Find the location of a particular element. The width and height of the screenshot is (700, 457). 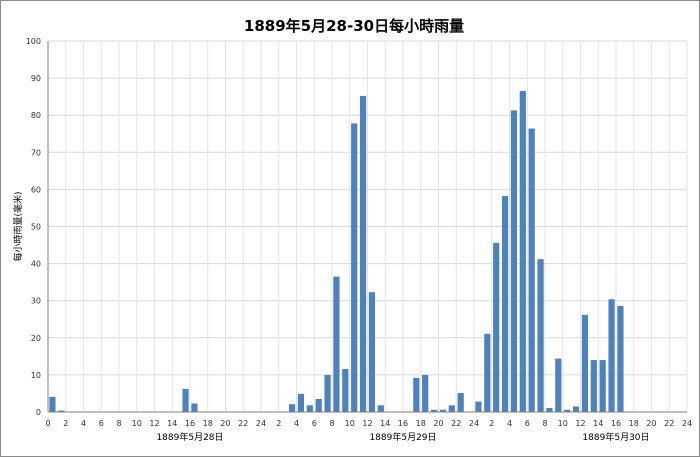

y-tick-label: 60 is located at coordinates (36, 189).